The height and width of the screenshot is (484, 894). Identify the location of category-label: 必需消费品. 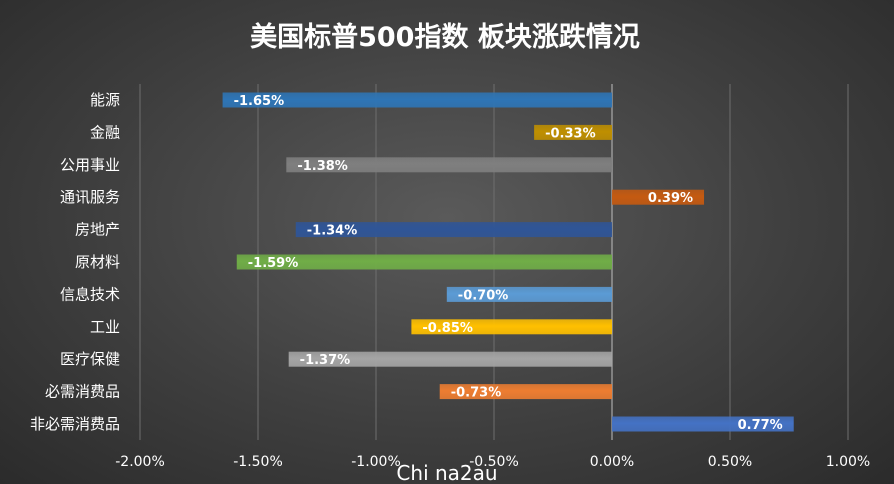
(82, 392).